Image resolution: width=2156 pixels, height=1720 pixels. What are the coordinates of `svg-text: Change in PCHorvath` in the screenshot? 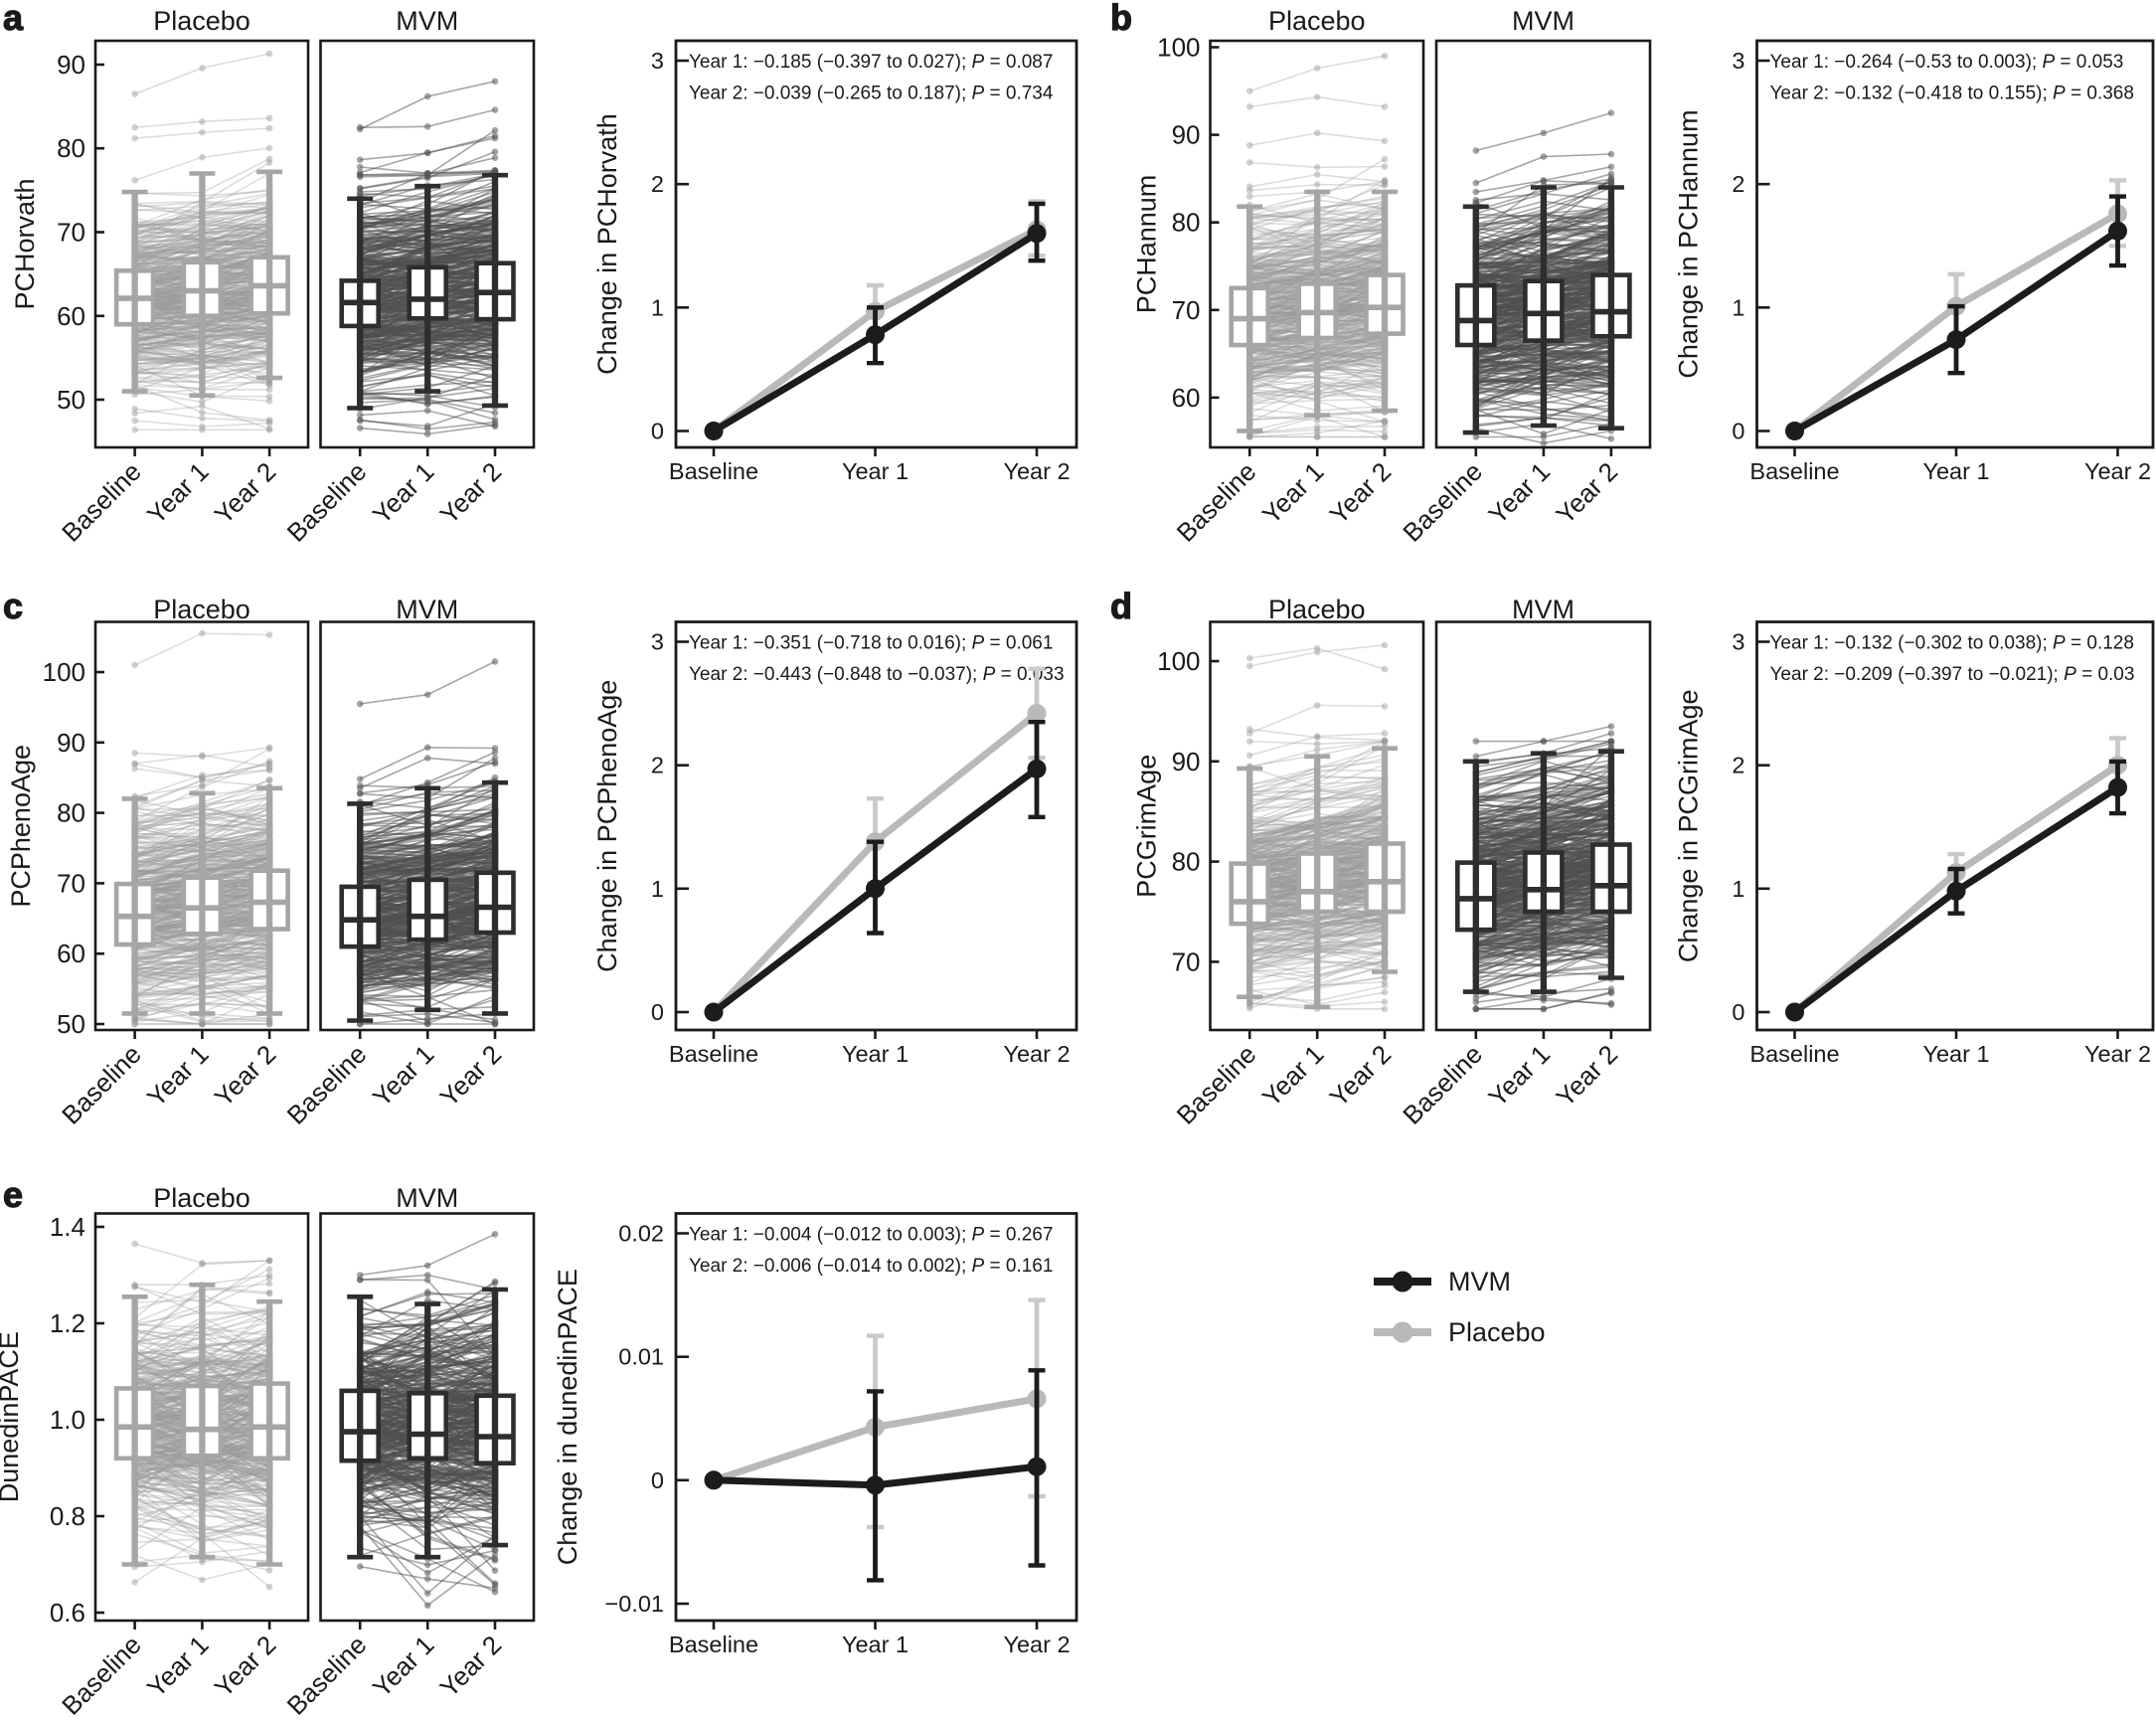 It's located at (607, 244).